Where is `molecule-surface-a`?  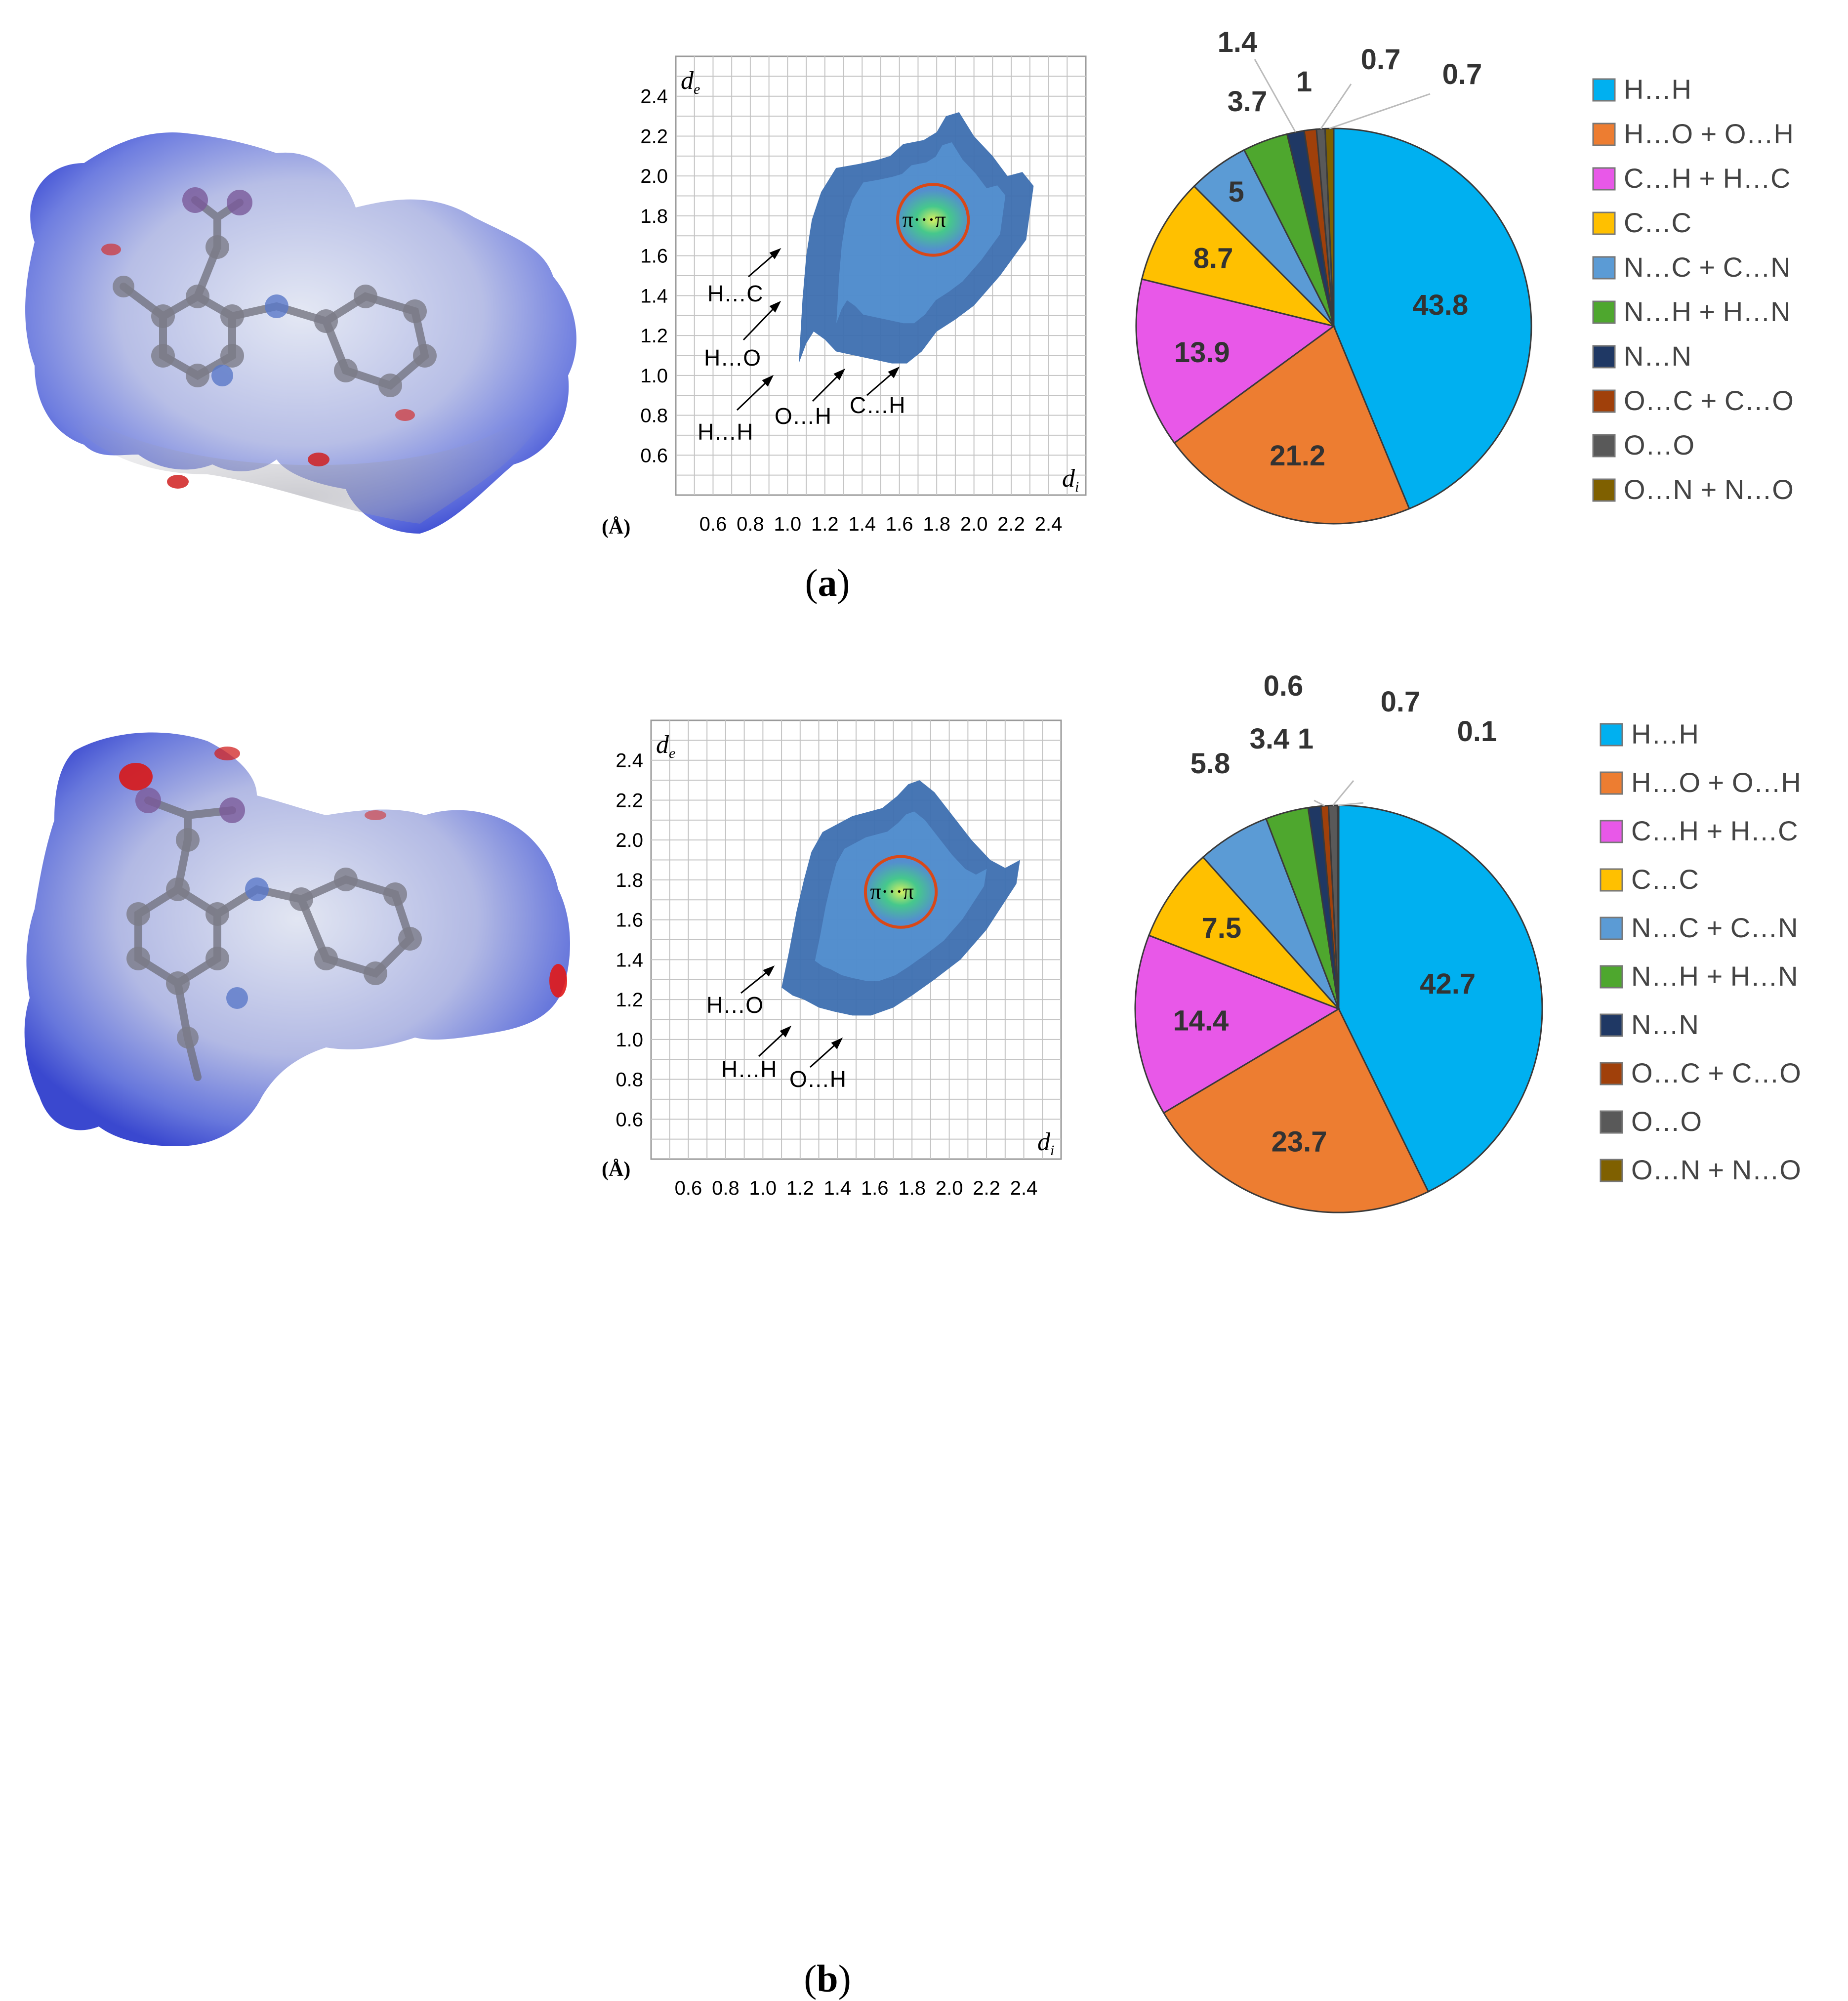
molecule-surface-a is located at coordinates (300, 333).